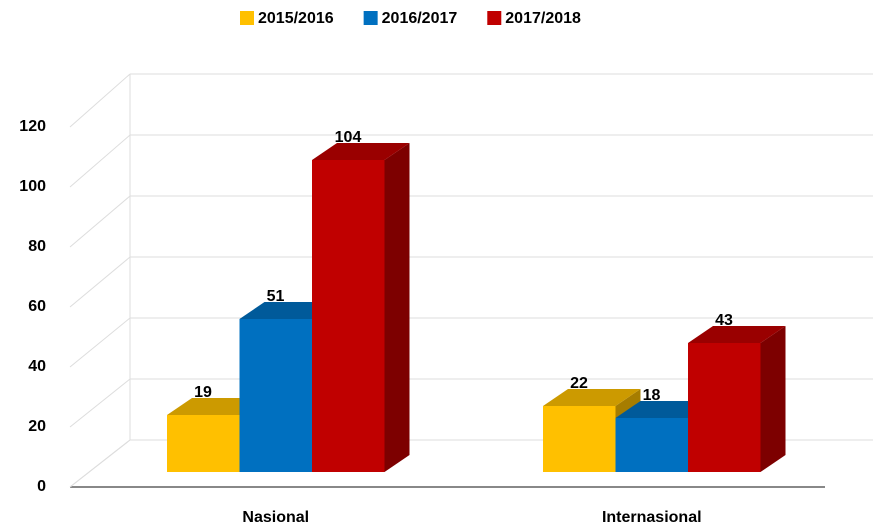 The height and width of the screenshot is (529, 873). What do you see at coordinates (32, 186) in the screenshot?
I see `y-tick-label: 100` at bounding box center [32, 186].